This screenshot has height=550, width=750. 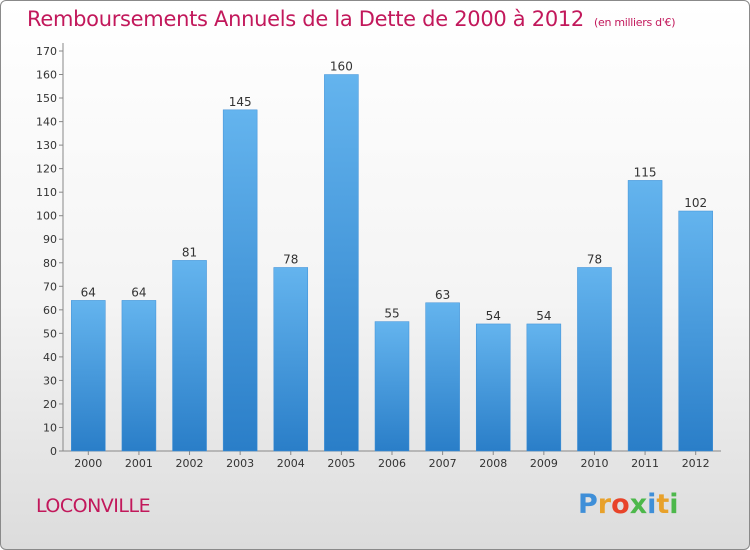 I want to click on y-tick-label: 100, so click(x=46, y=216).